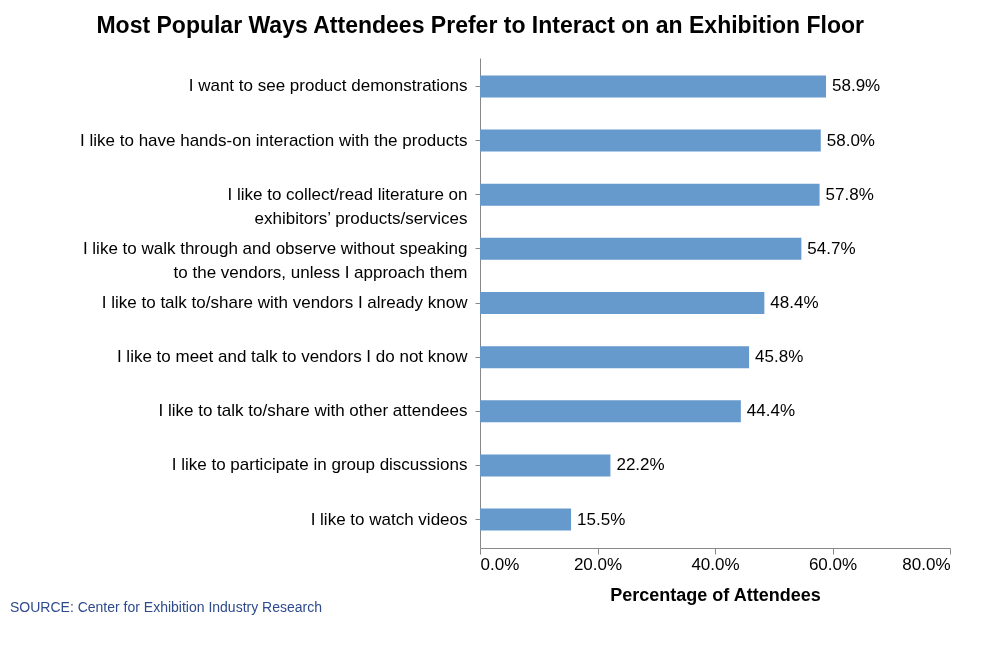 The height and width of the screenshot is (665, 1008). What do you see at coordinates (794, 302) in the screenshot?
I see `data-label: 48.4%` at bounding box center [794, 302].